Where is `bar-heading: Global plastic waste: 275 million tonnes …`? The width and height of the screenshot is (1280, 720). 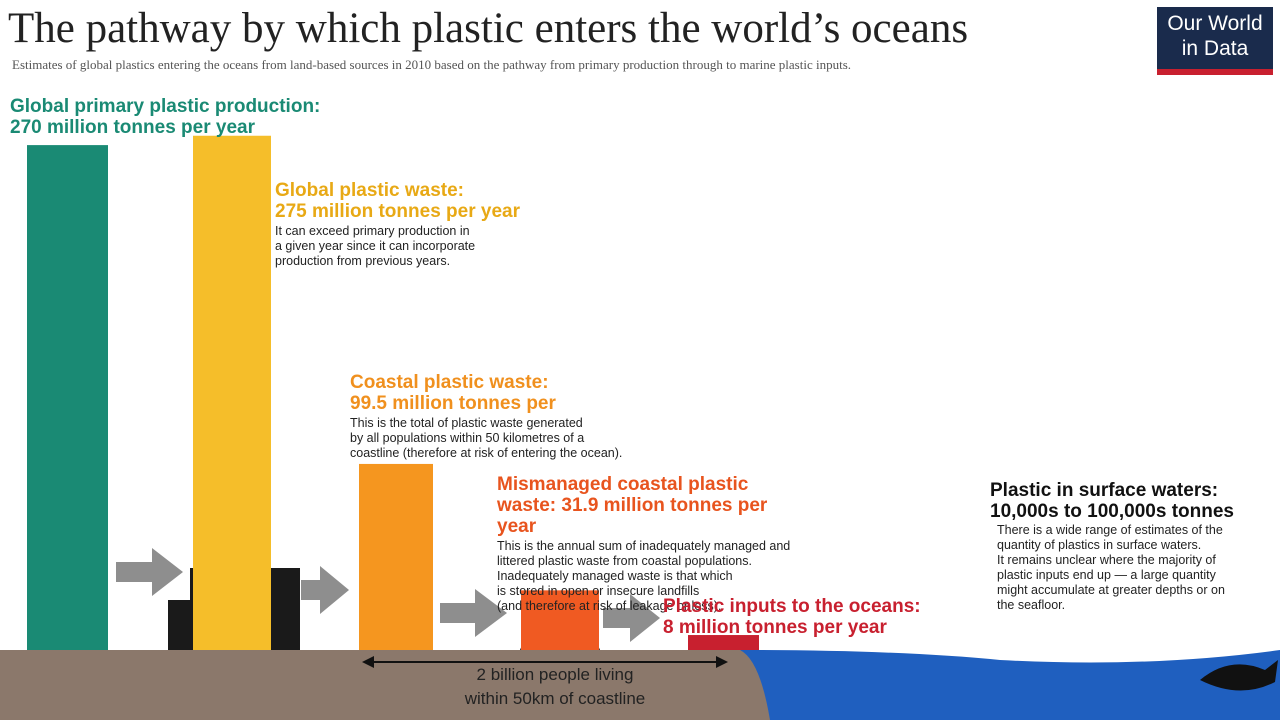
bar-heading: Global plastic waste: 275 million tonnes … is located at coordinates (425, 201).